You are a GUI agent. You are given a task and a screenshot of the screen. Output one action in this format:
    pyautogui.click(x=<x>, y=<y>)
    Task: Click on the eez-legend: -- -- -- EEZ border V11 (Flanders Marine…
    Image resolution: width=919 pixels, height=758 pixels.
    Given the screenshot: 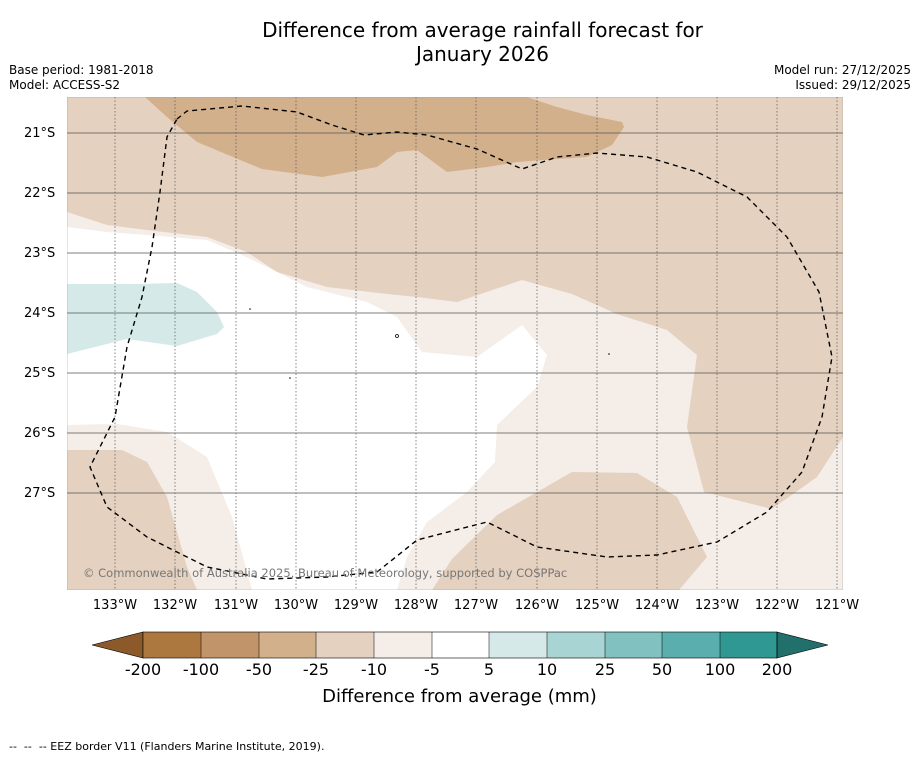 What is the action you would take?
    pyautogui.click(x=167, y=746)
    